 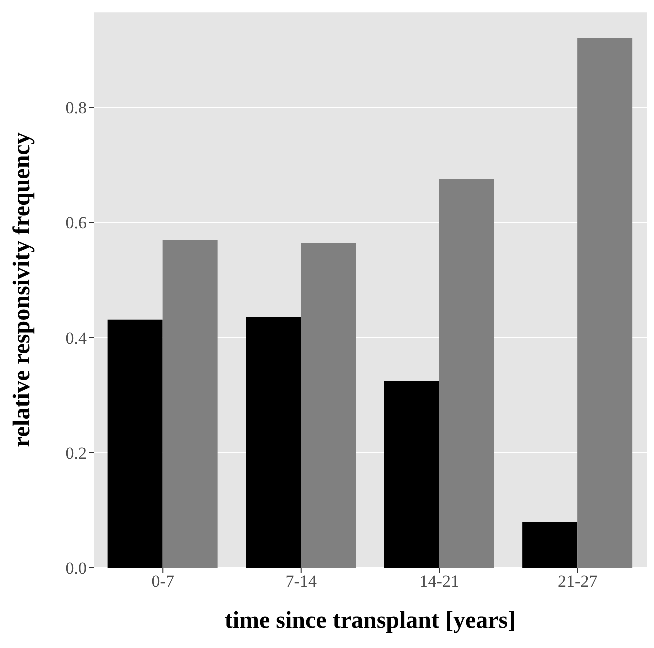 What do you see at coordinates (440, 582) in the screenshot?
I see `x-tick-label: 14-21` at bounding box center [440, 582].